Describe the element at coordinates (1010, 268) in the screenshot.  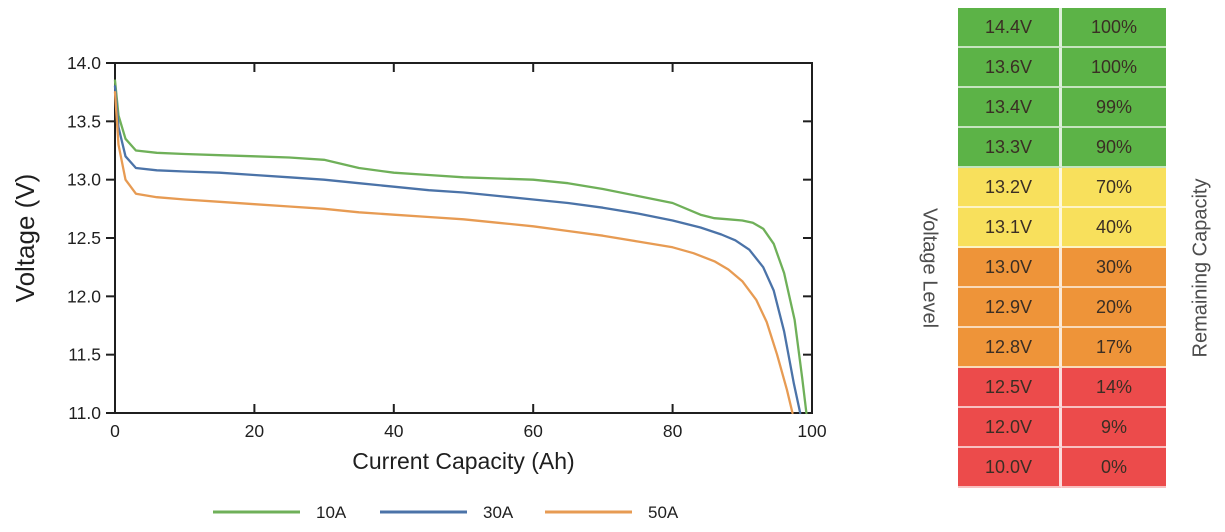
I see `voltage-cell: 13.0V` at that location.